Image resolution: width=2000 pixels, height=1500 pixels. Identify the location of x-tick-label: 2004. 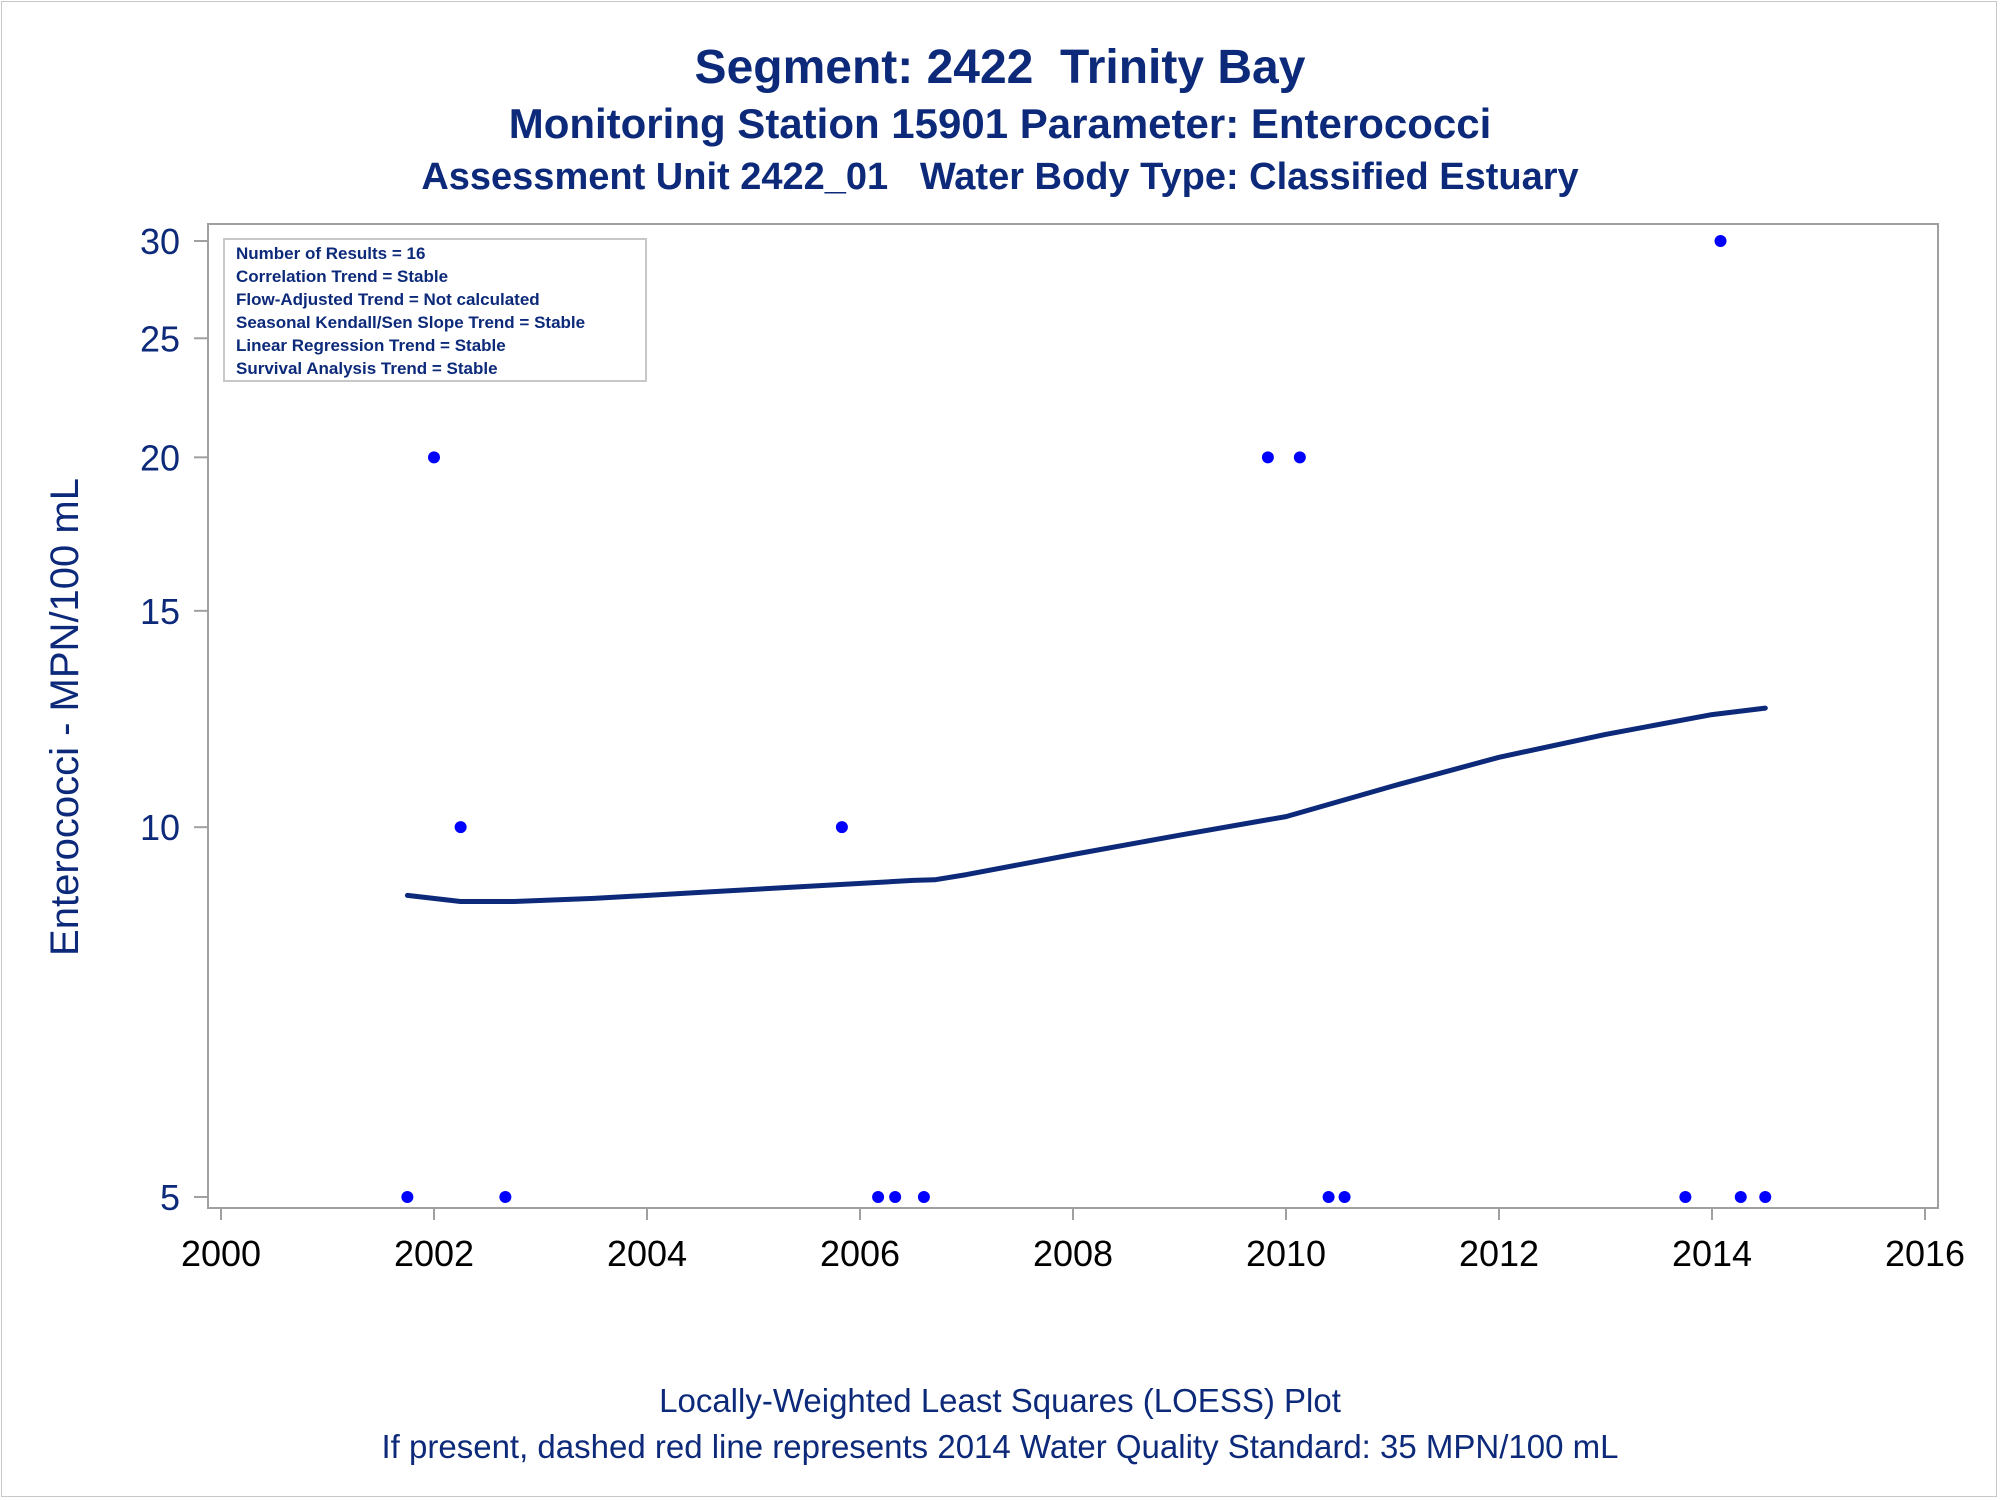
(647, 1253).